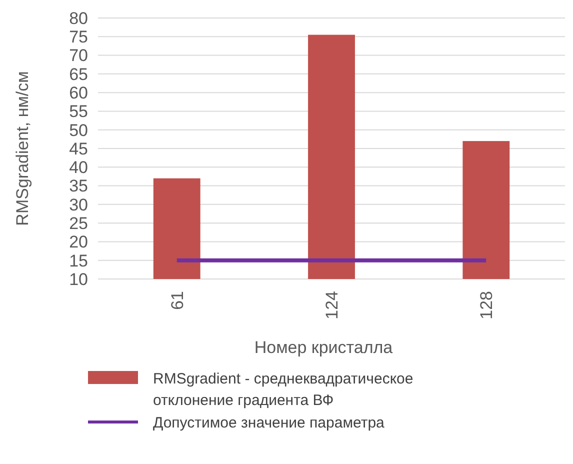 Image resolution: width=573 pixels, height=464 pixels. I want to click on x-tick-label: 124, so click(332, 305).